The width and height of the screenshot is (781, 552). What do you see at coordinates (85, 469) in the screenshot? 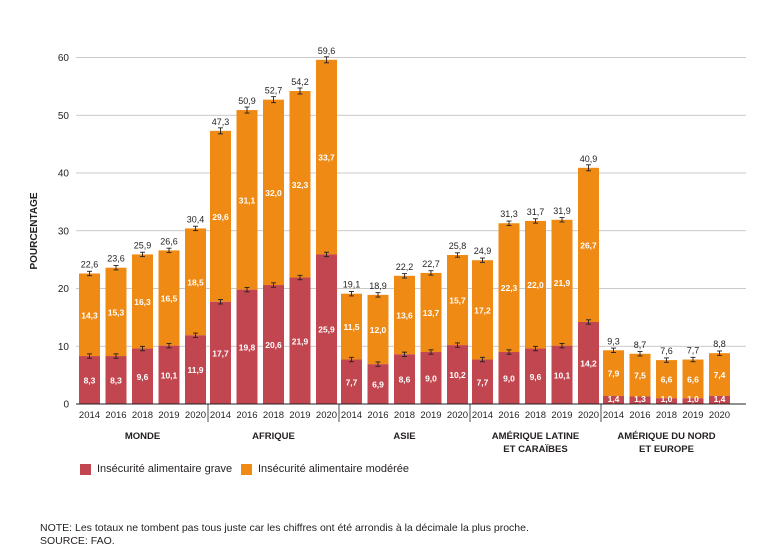
I see `legend-swatch-grave` at bounding box center [85, 469].